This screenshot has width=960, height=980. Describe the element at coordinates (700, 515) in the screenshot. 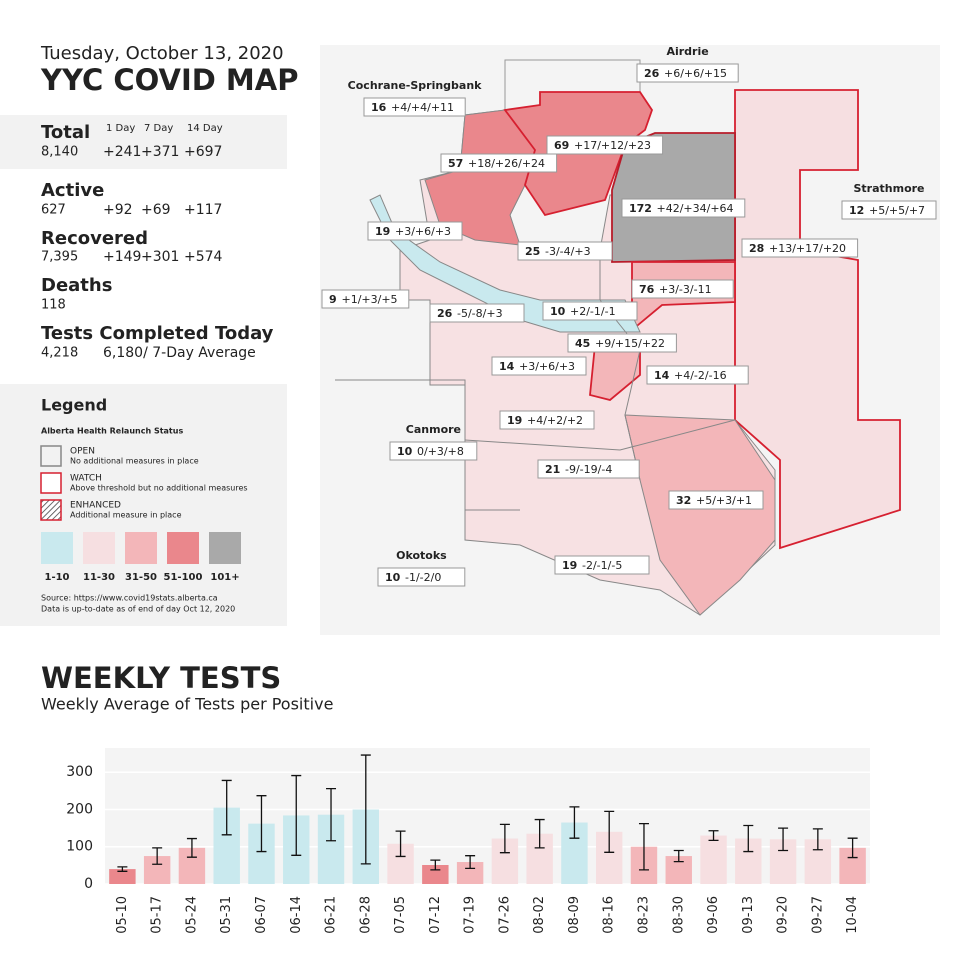

I see `district` at that location.